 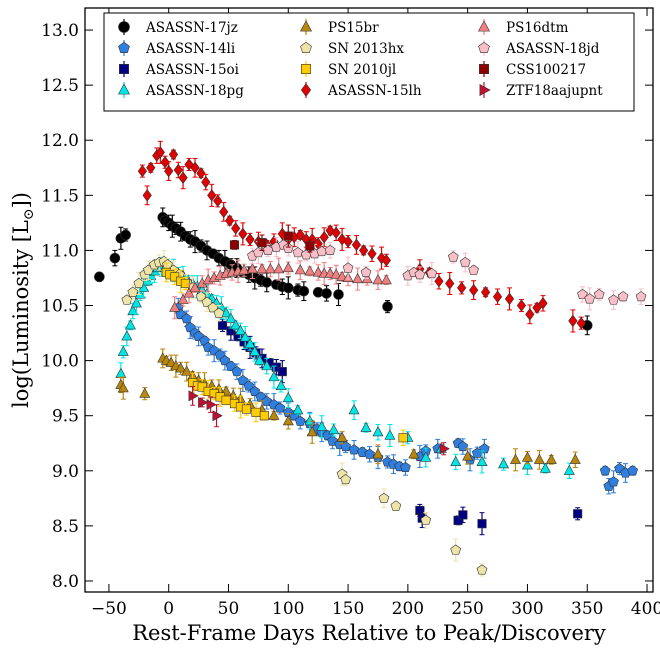 I want to click on legend-box, so click(x=369, y=62).